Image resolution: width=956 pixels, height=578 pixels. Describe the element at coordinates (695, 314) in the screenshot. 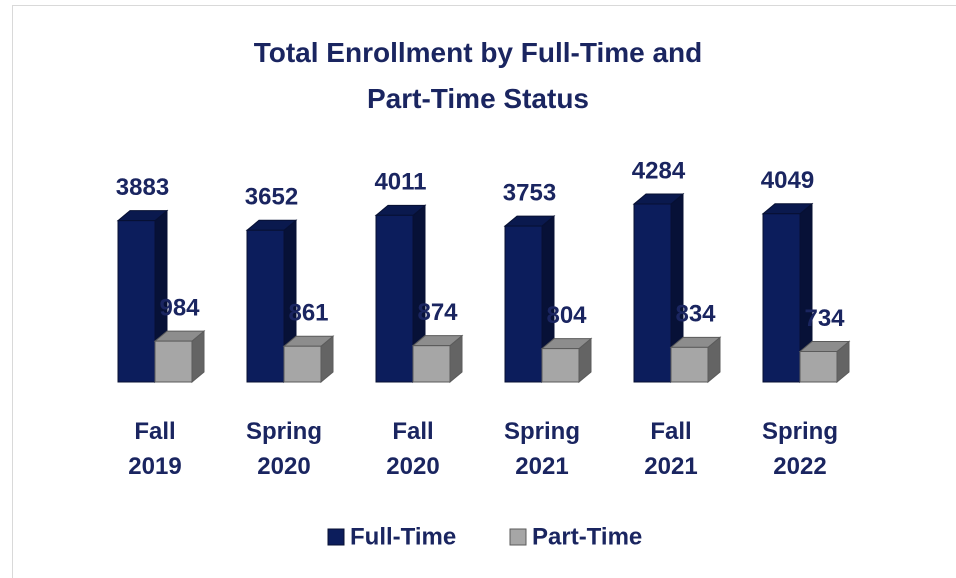

I see `data-label: 834` at that location.